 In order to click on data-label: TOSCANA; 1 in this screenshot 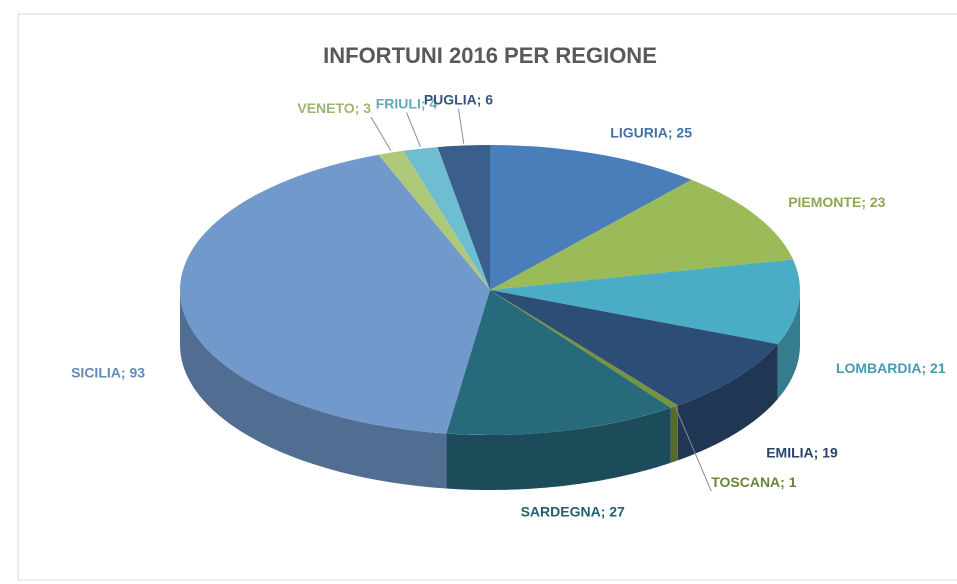, I will do `click(754, 482)`.